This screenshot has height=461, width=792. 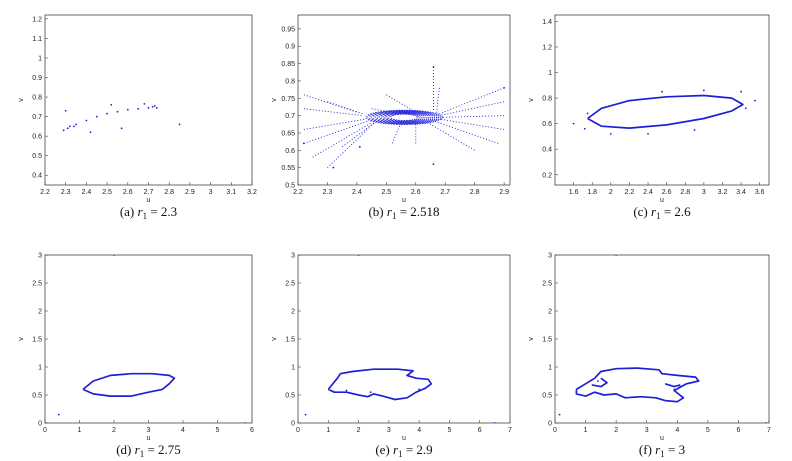 What do you see at coordinates (231, 192) in the screenshot?
I see `x-tick-label: 3.1` at bounding box center [231, 192].